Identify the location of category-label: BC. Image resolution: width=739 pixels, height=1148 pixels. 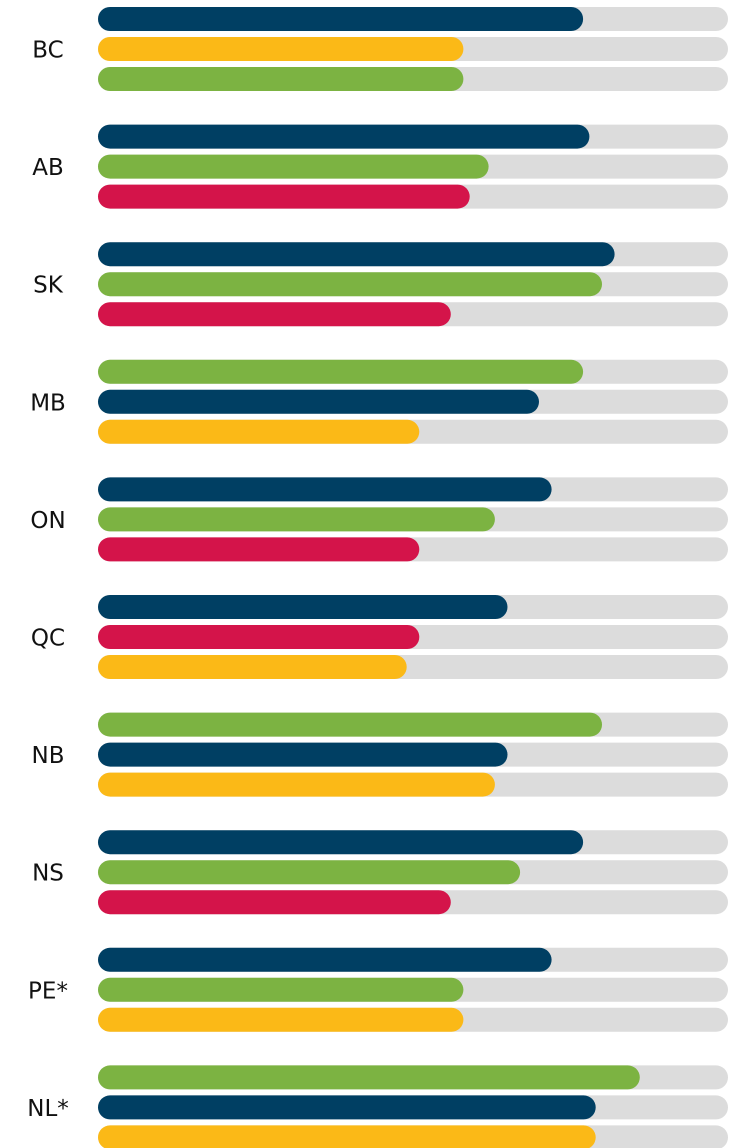
(47, 51).